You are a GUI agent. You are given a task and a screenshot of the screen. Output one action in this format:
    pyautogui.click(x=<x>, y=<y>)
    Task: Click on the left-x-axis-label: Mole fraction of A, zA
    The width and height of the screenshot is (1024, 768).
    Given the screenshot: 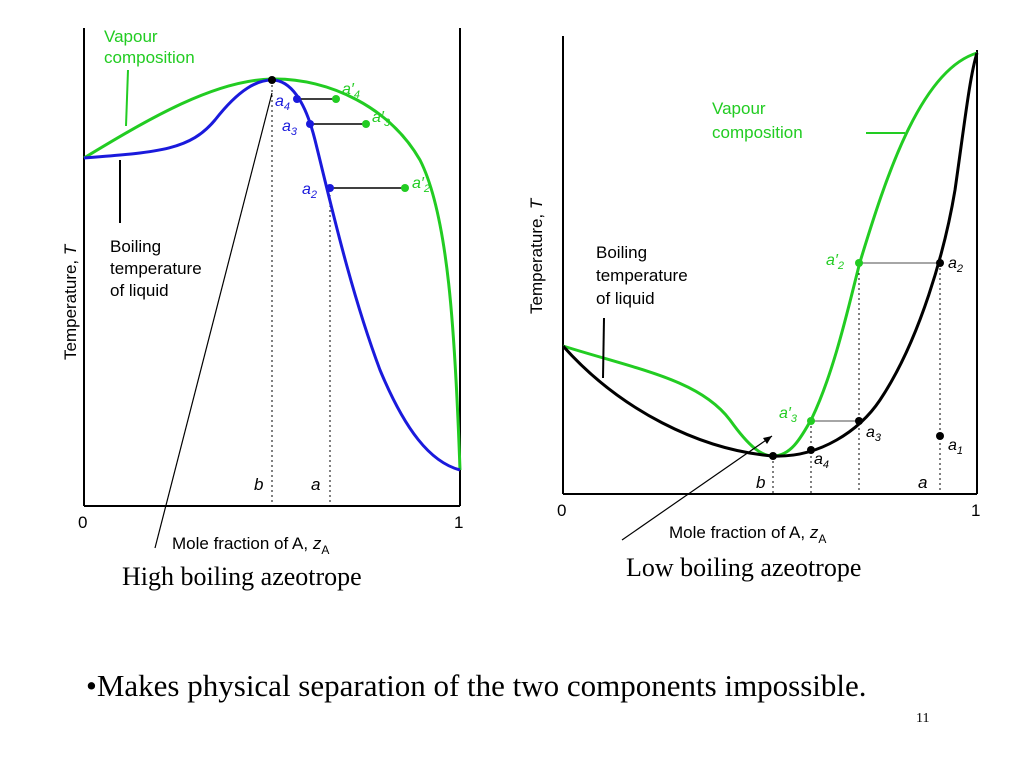 What is the action you would take?
    pyautogui.click(x=250, y=545)
    